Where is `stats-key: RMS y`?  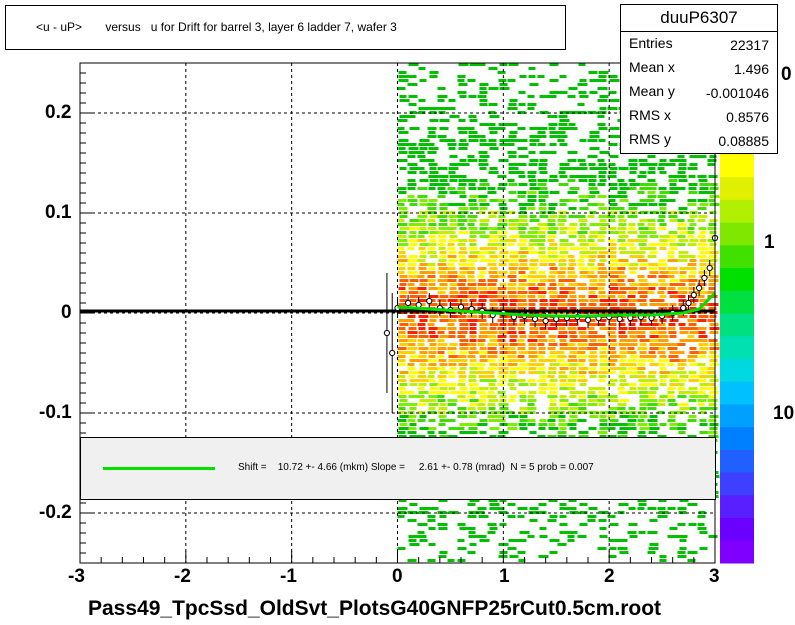 stats-key: RMS y is located at coordinates (650, 139).